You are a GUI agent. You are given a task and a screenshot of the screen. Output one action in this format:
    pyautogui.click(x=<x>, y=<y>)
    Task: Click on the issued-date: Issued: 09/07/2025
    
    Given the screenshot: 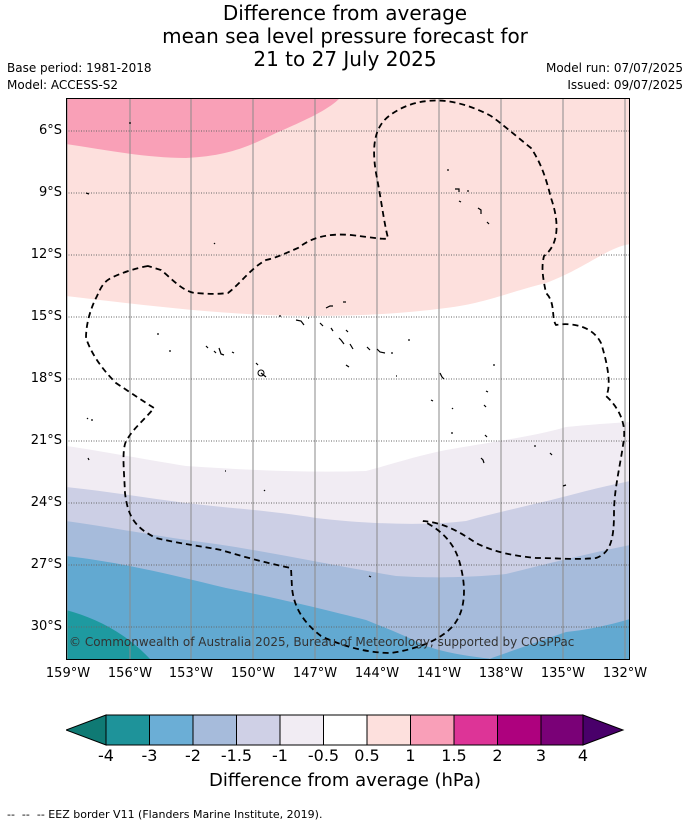 What is the action you would take?
    pyautogui.click(x=625, y=85)
    